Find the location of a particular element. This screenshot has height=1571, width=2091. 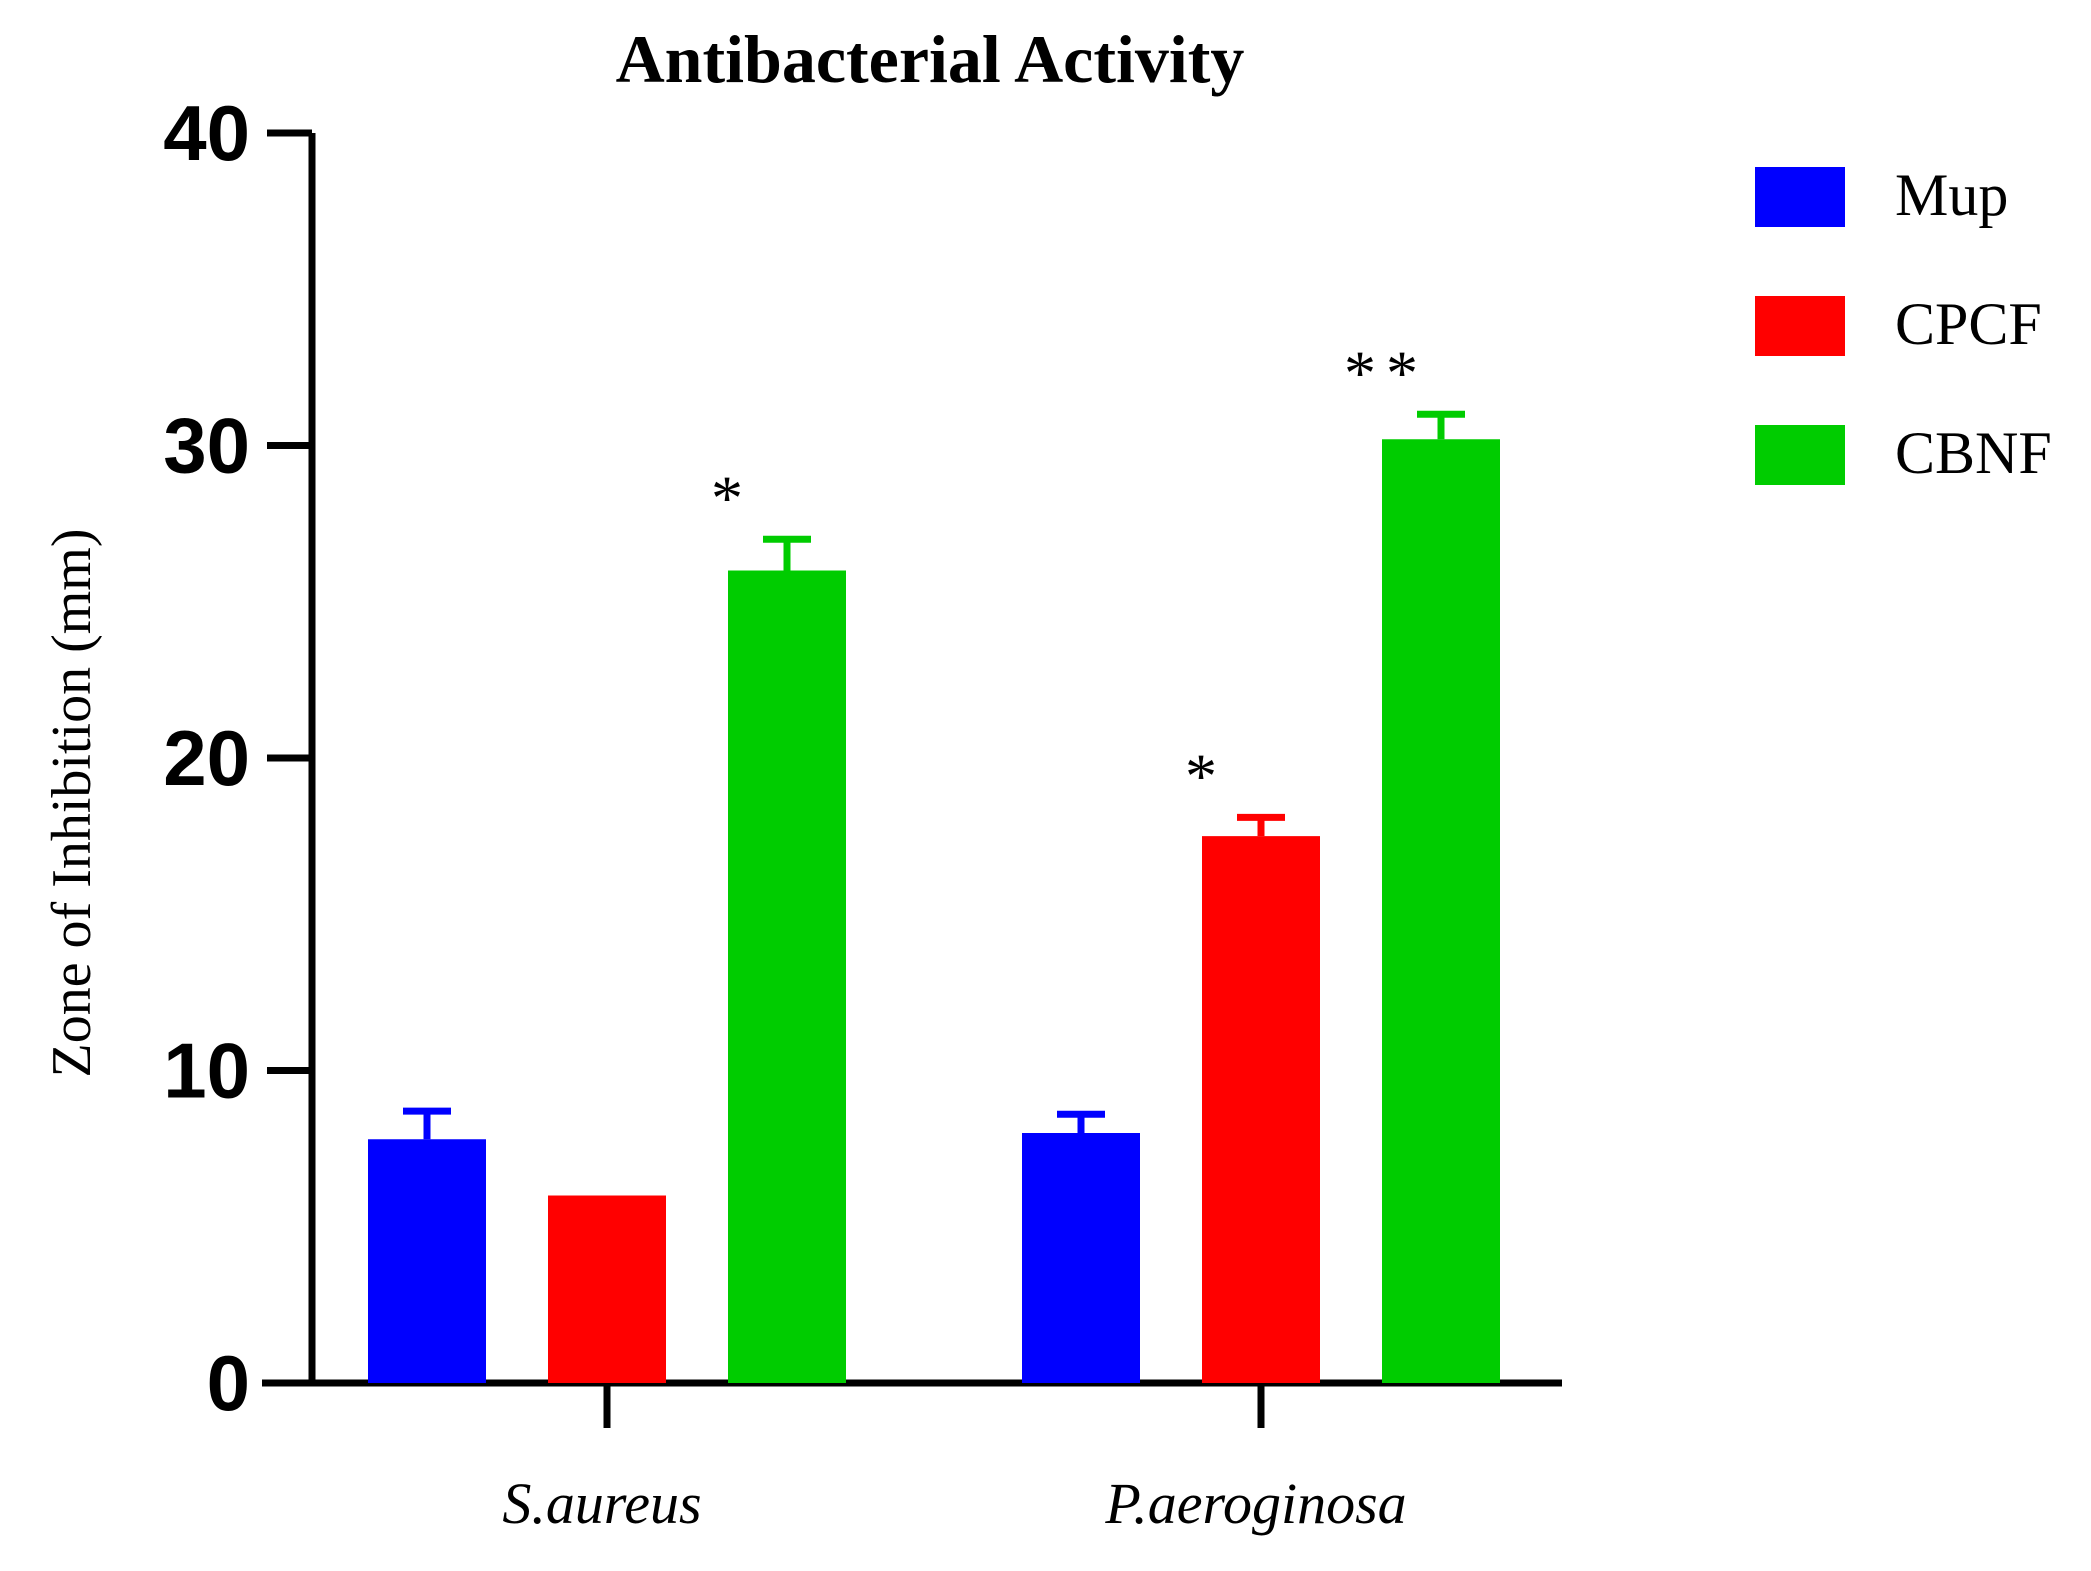

y-tick-label: 40 is located at coordinates (206, 133).